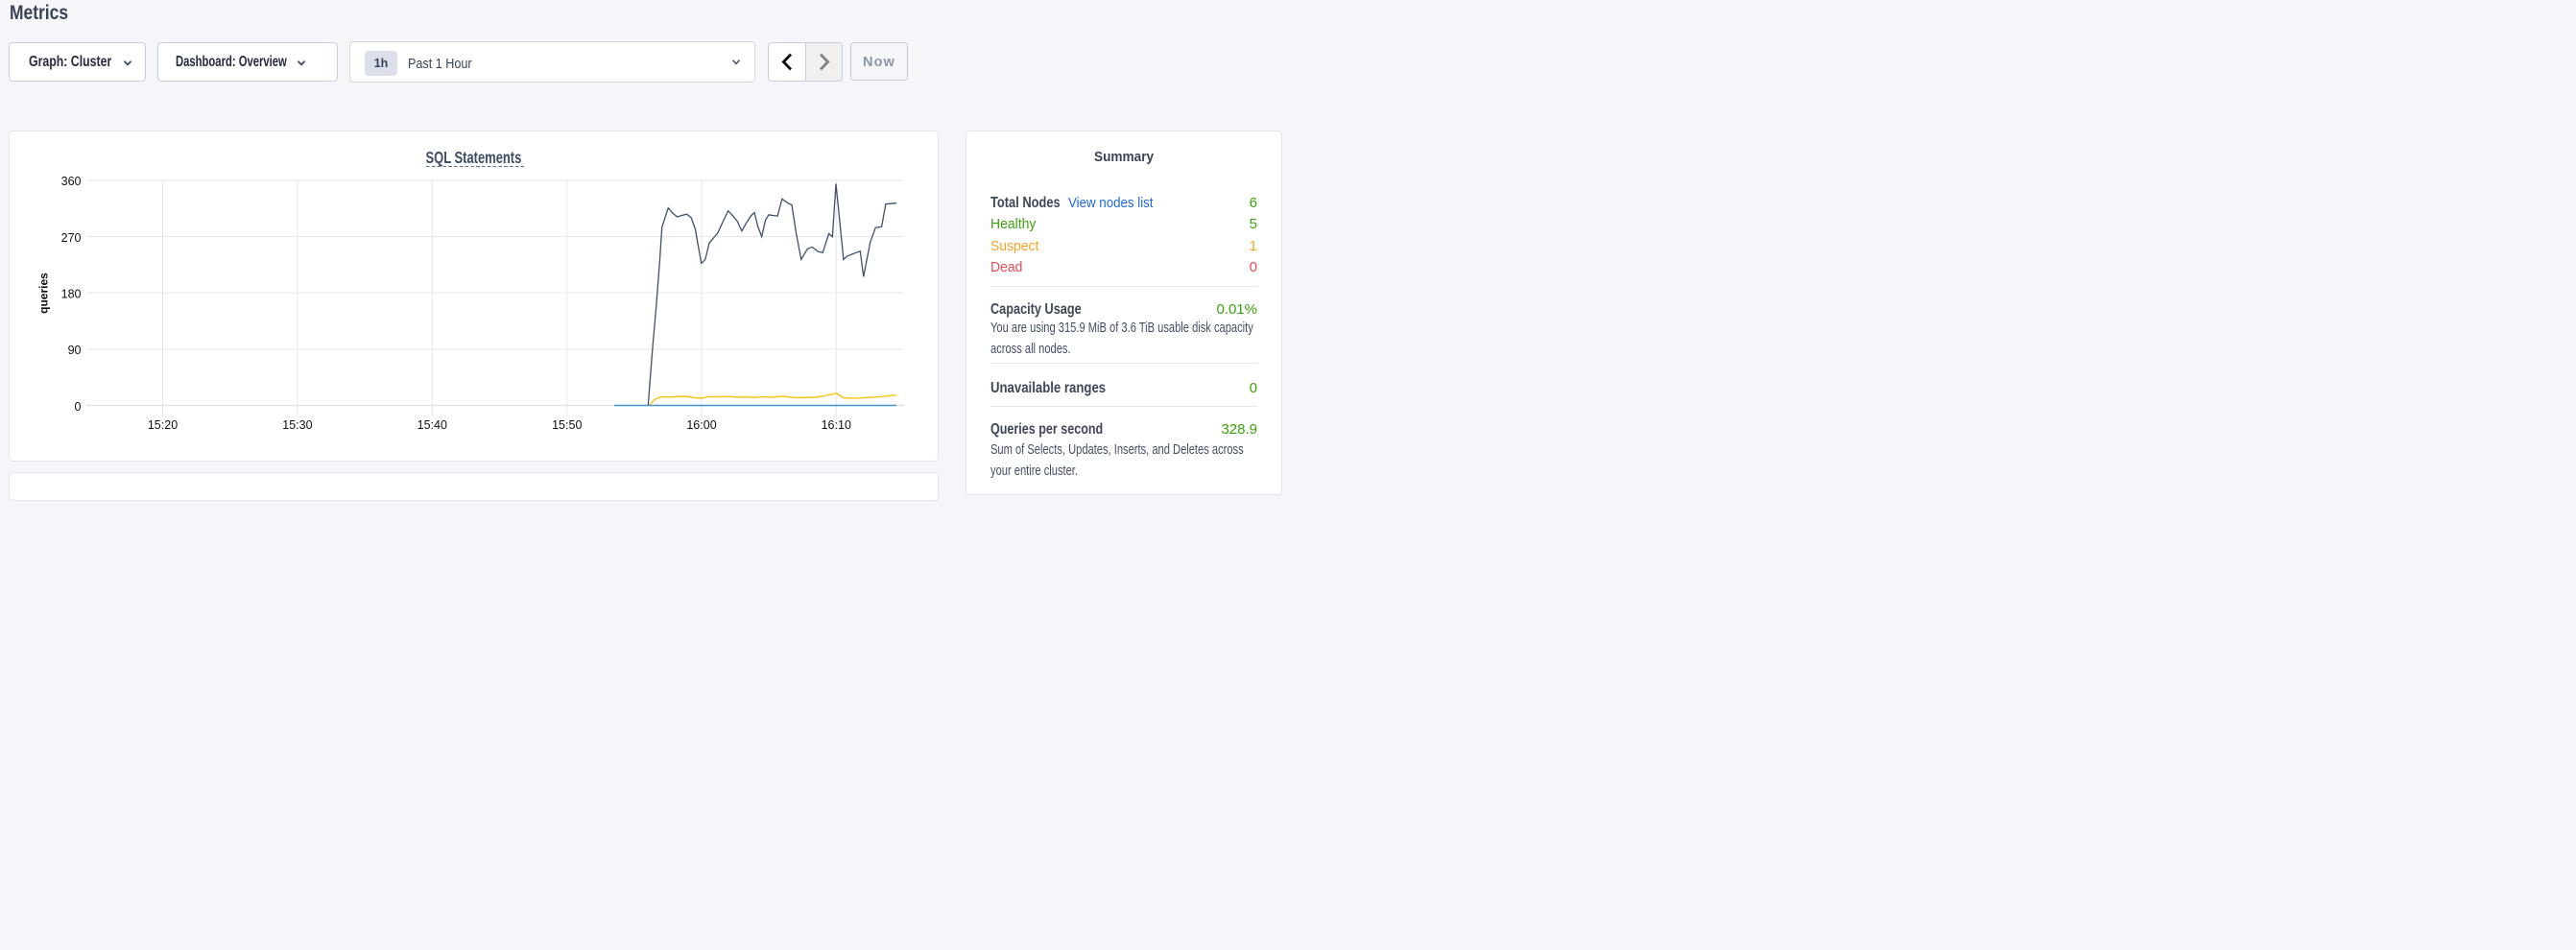  I want to click on svg-text: 15:50, so click(567, 425).